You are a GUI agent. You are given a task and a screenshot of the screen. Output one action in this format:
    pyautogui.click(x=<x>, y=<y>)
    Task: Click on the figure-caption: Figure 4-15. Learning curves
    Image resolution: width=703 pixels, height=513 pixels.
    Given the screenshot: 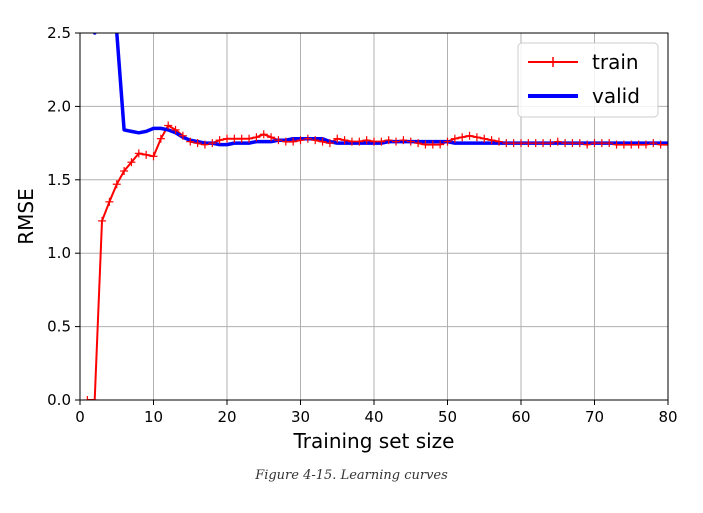 What is the action you would take?
    pyautogui.click(x=351, y=475)
    